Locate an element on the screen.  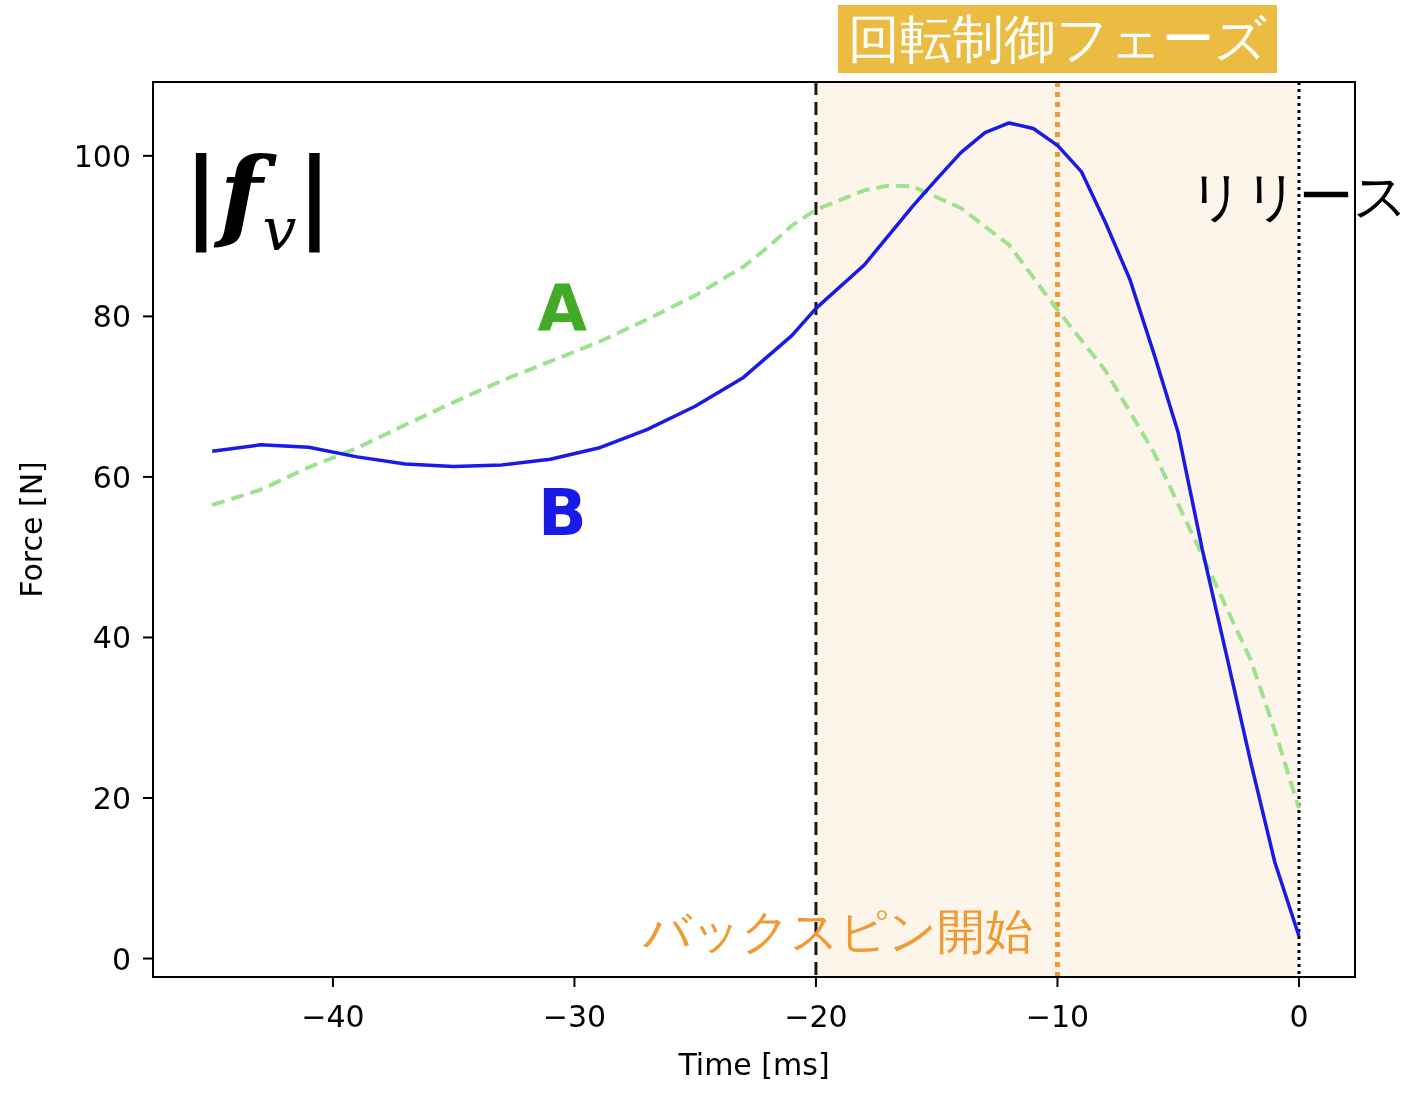
y-tick-label: 80 is located at coordinates (111, 317).